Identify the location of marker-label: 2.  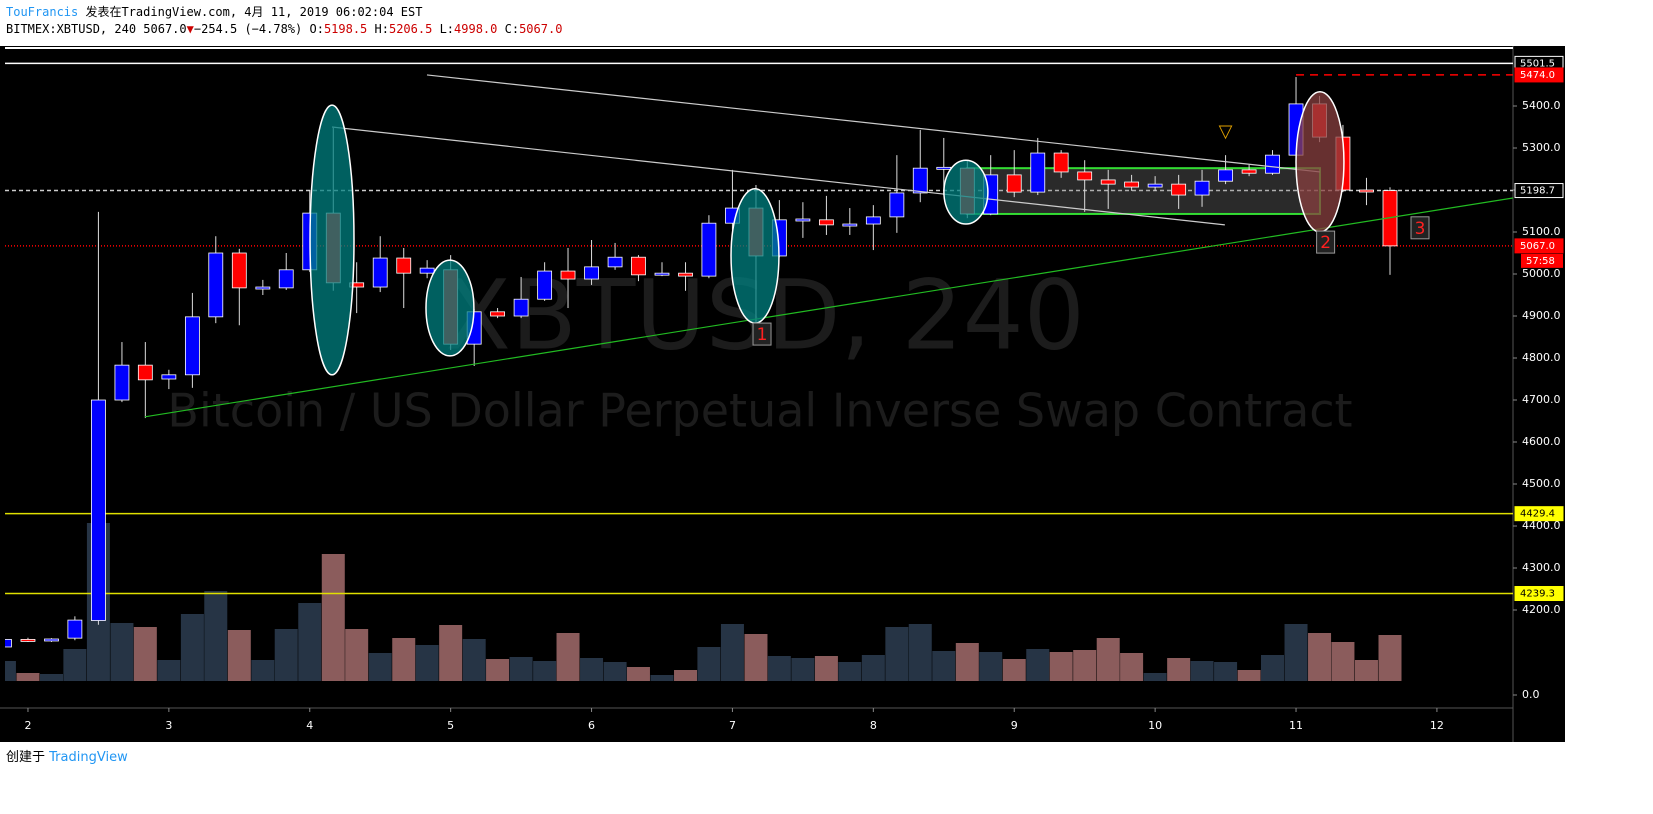
(1325, 243).